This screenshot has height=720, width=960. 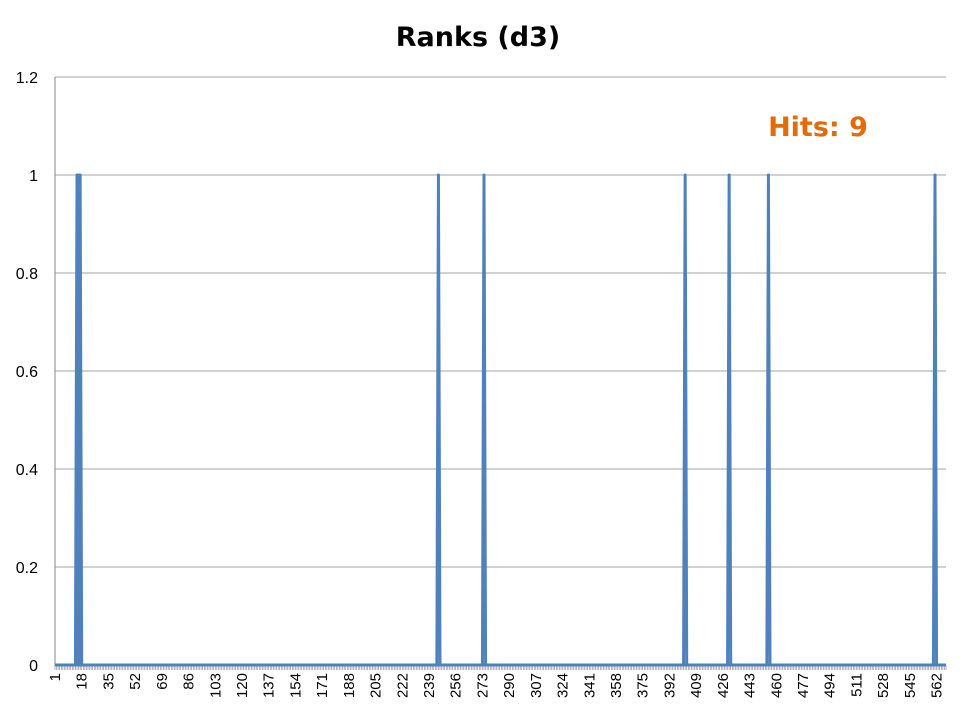 What do you see at coordinates (856, 685) in the screenshot?
I see `x-tick-label: 511` at bounding box center [856, 685].